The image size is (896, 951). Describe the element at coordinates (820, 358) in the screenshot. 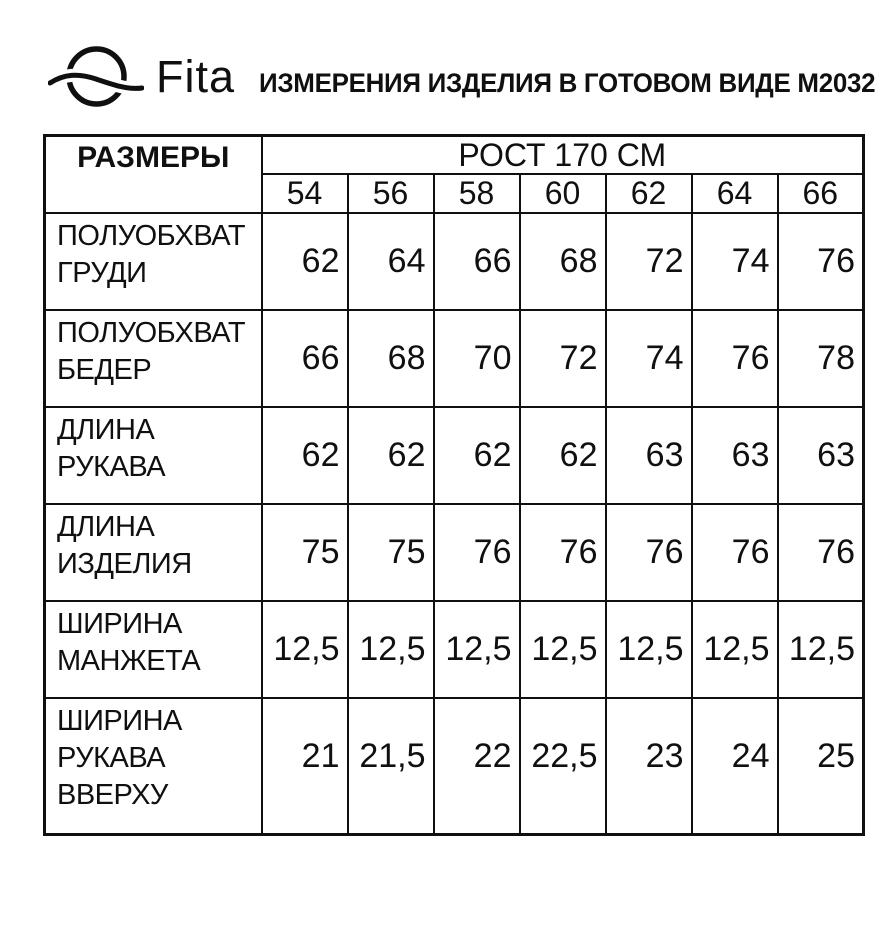

I see `measurement-value-cell: 78` at that location.